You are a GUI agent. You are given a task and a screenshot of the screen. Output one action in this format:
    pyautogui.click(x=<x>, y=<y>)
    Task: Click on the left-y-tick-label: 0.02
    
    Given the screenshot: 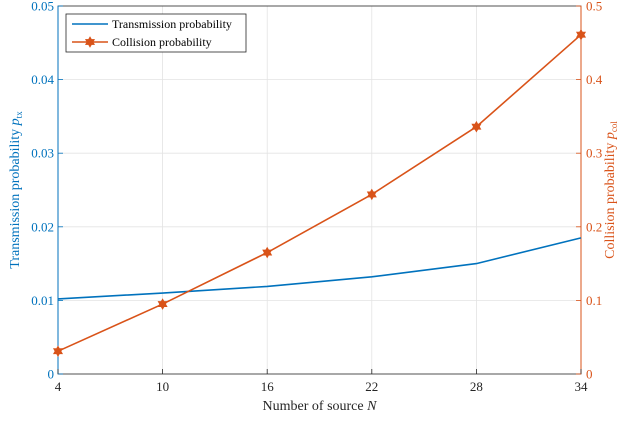 What is the action you would take?
    pyautogui.click(x=42, y=226)
    